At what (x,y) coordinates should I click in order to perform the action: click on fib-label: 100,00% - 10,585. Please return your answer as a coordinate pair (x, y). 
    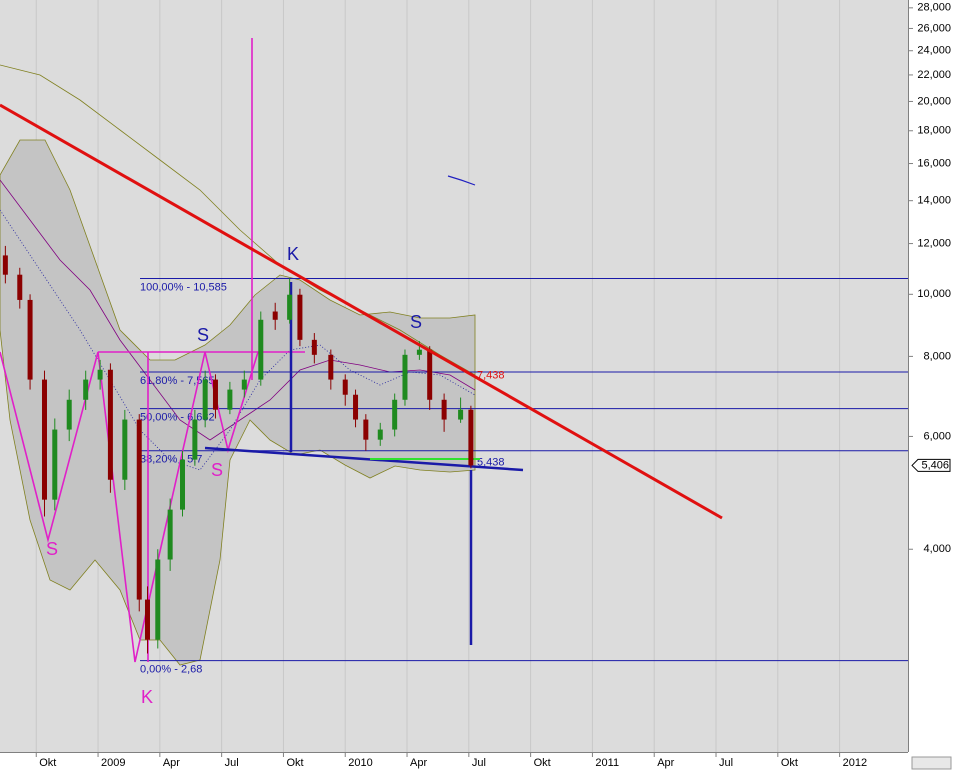
    Looking at the image, I should click on (183, 287).